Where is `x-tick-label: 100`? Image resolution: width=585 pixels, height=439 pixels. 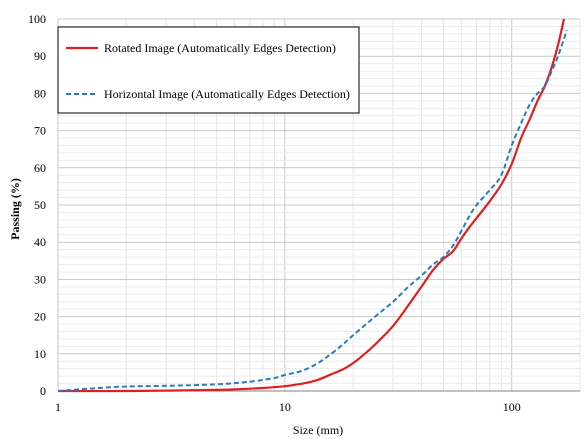 x-tick-label: 100 is located at coordinates (512, 407).